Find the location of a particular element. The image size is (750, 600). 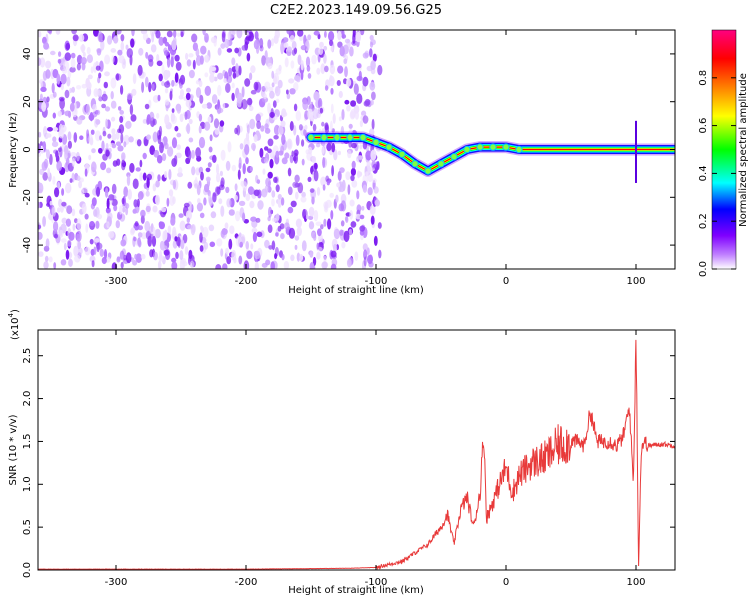

y-tick-label: 20 is located at coordinates (27, 101).